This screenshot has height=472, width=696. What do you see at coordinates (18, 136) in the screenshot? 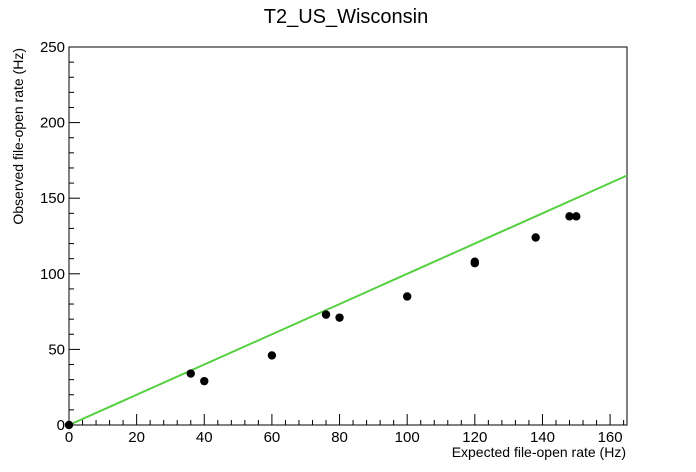
I see `y-axis-title: Observed file-open rate (Hz)` at bounding box center [18, 136].